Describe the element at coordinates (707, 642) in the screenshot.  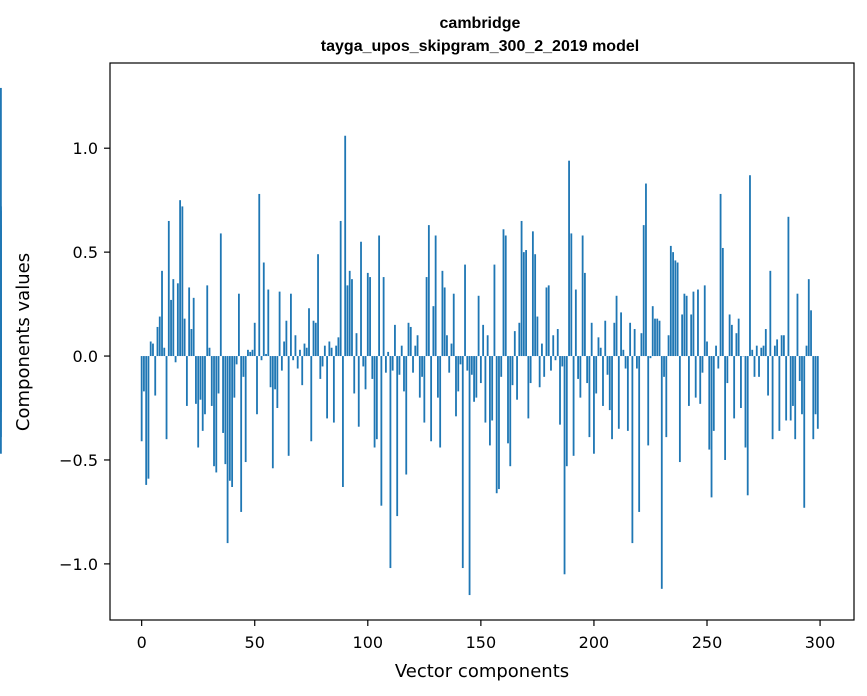
I see `x-tick-label: 250` at that location.